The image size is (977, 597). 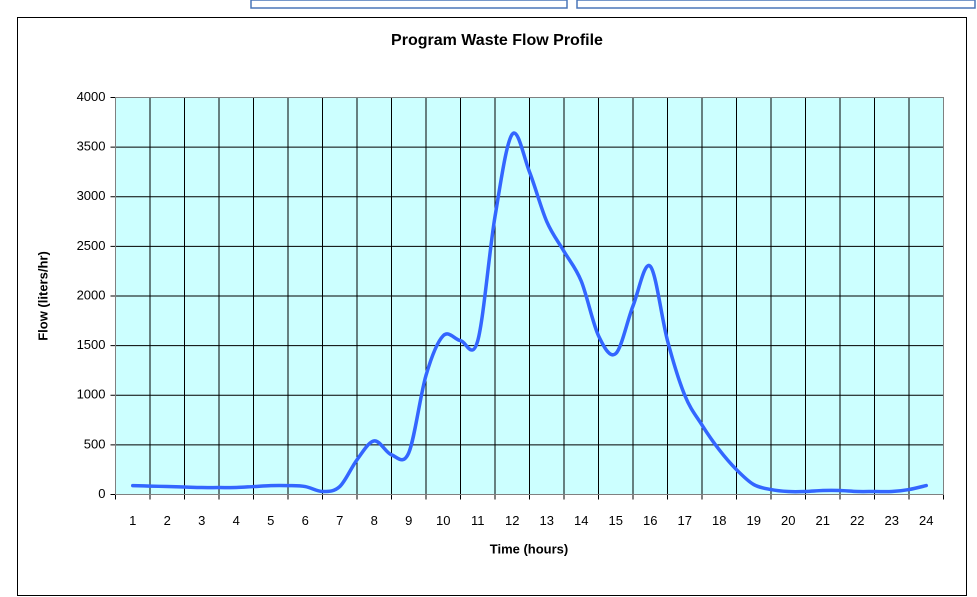 I want to click on y-tick-label: 4000, so click(x=91, y=96).